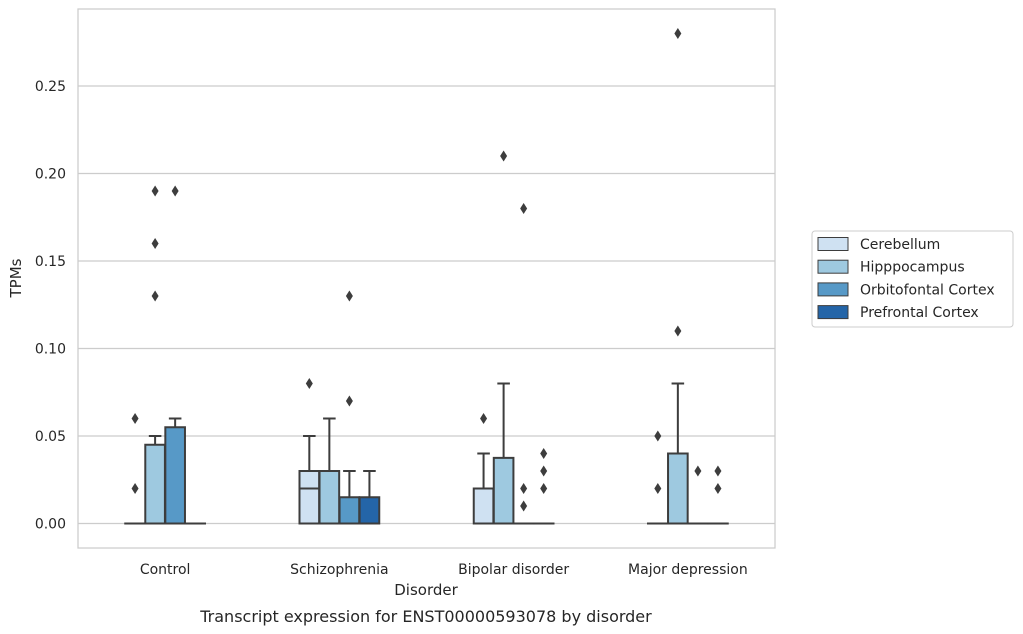 This screenshot has width=1023, height=634. I want to click on legend-label: Prefrontal Cortex, so click(919, 313).